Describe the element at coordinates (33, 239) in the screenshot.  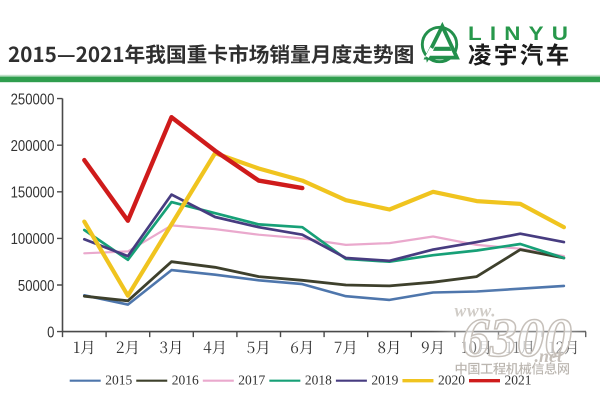
I see `svg-text: 100000` at that location.